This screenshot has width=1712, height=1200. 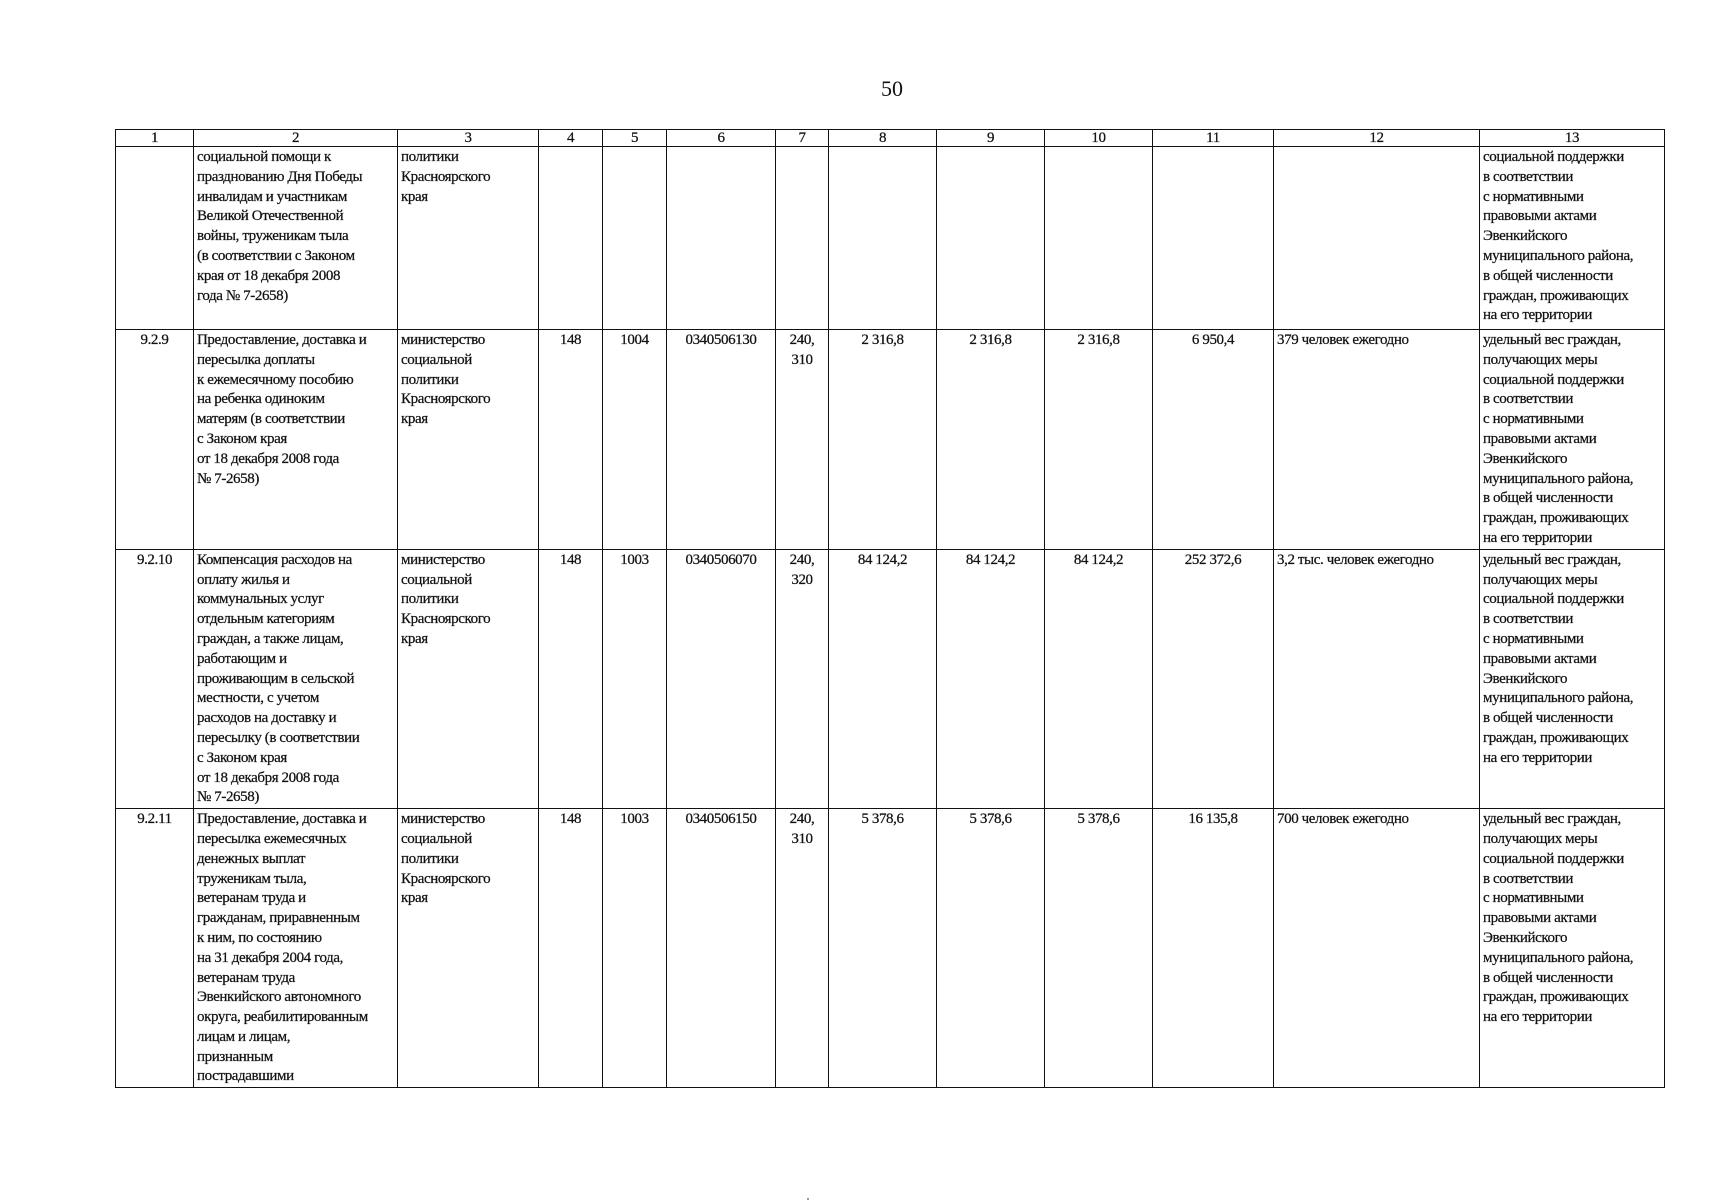 I want to click on cell-expense-type-code, so click(x=802, y=238).